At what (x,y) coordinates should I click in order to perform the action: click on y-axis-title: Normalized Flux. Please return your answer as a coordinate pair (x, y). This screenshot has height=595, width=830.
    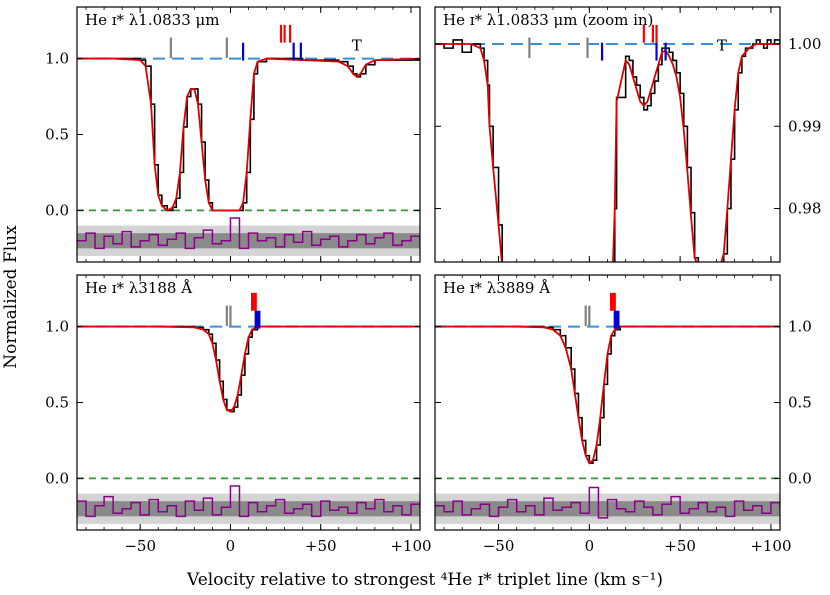
    Looking at the image, I should click on (11, 297).